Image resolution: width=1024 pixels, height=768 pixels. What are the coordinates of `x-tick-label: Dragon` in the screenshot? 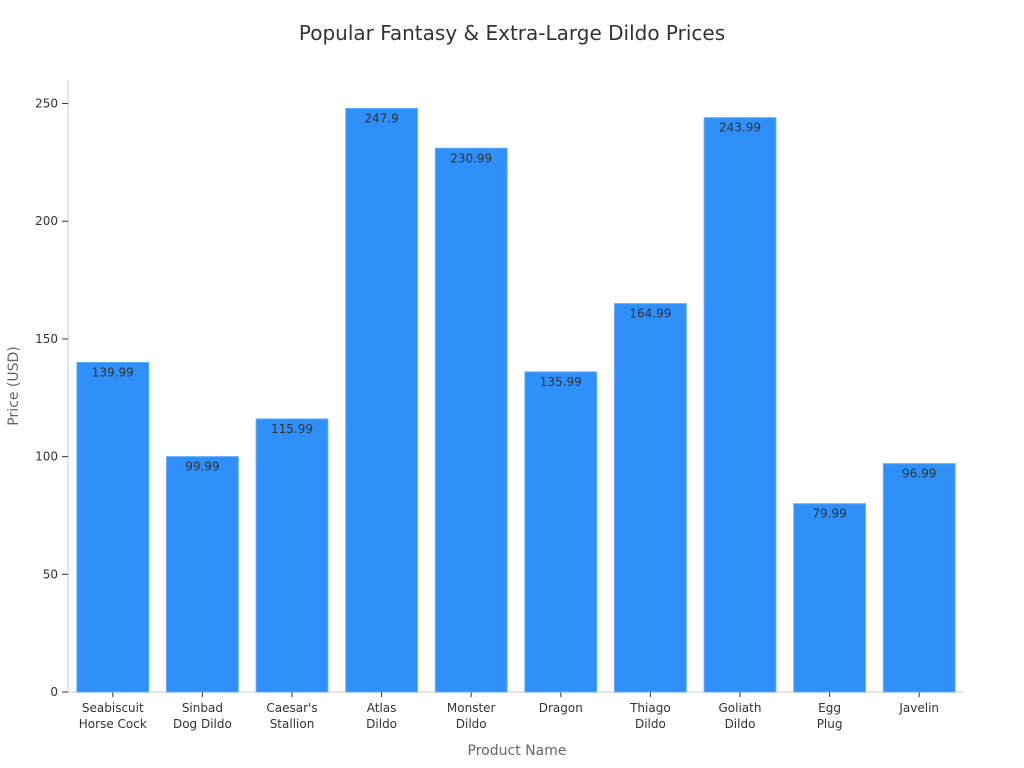 It's located at (561, 708).